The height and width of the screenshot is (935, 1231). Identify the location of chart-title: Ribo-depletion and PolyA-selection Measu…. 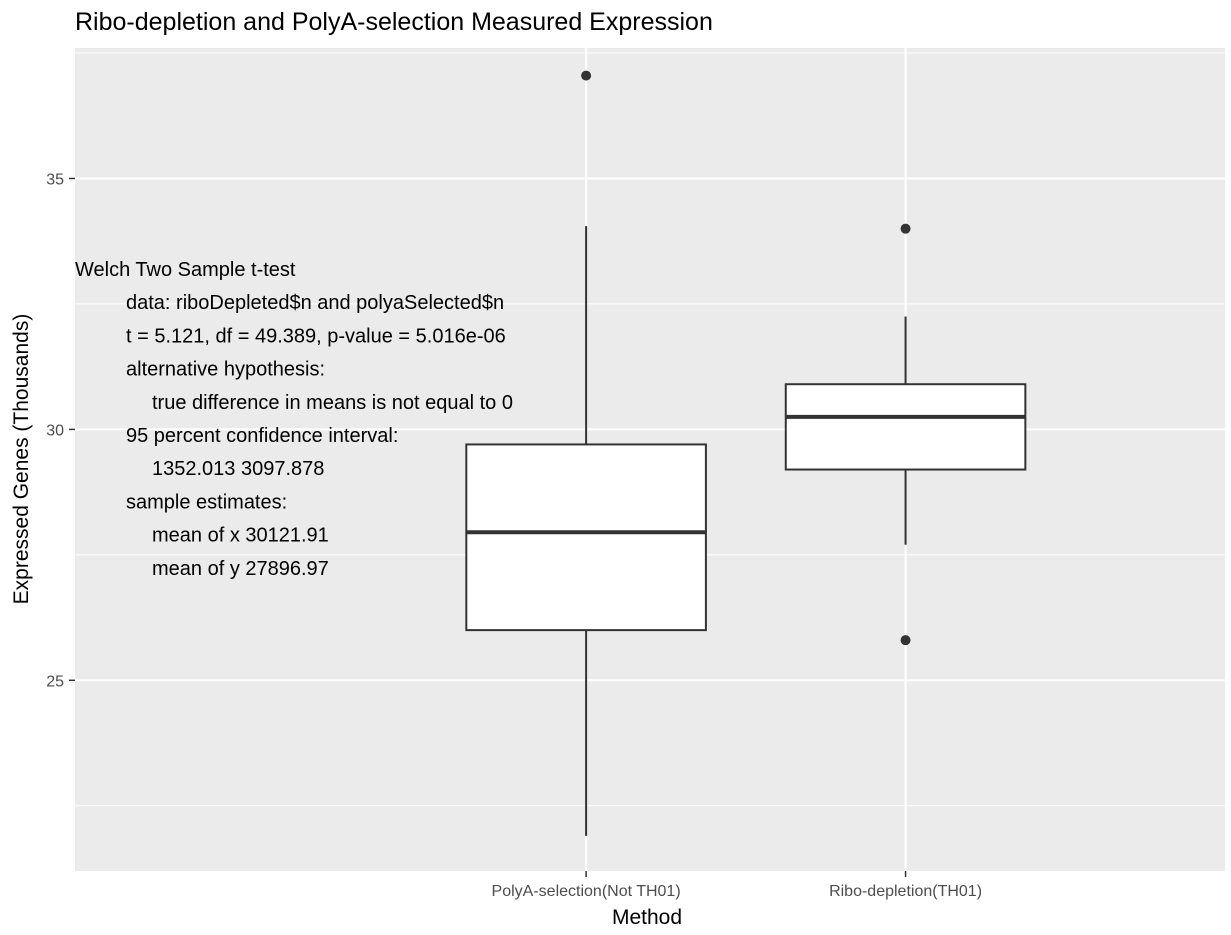
(394, 22).